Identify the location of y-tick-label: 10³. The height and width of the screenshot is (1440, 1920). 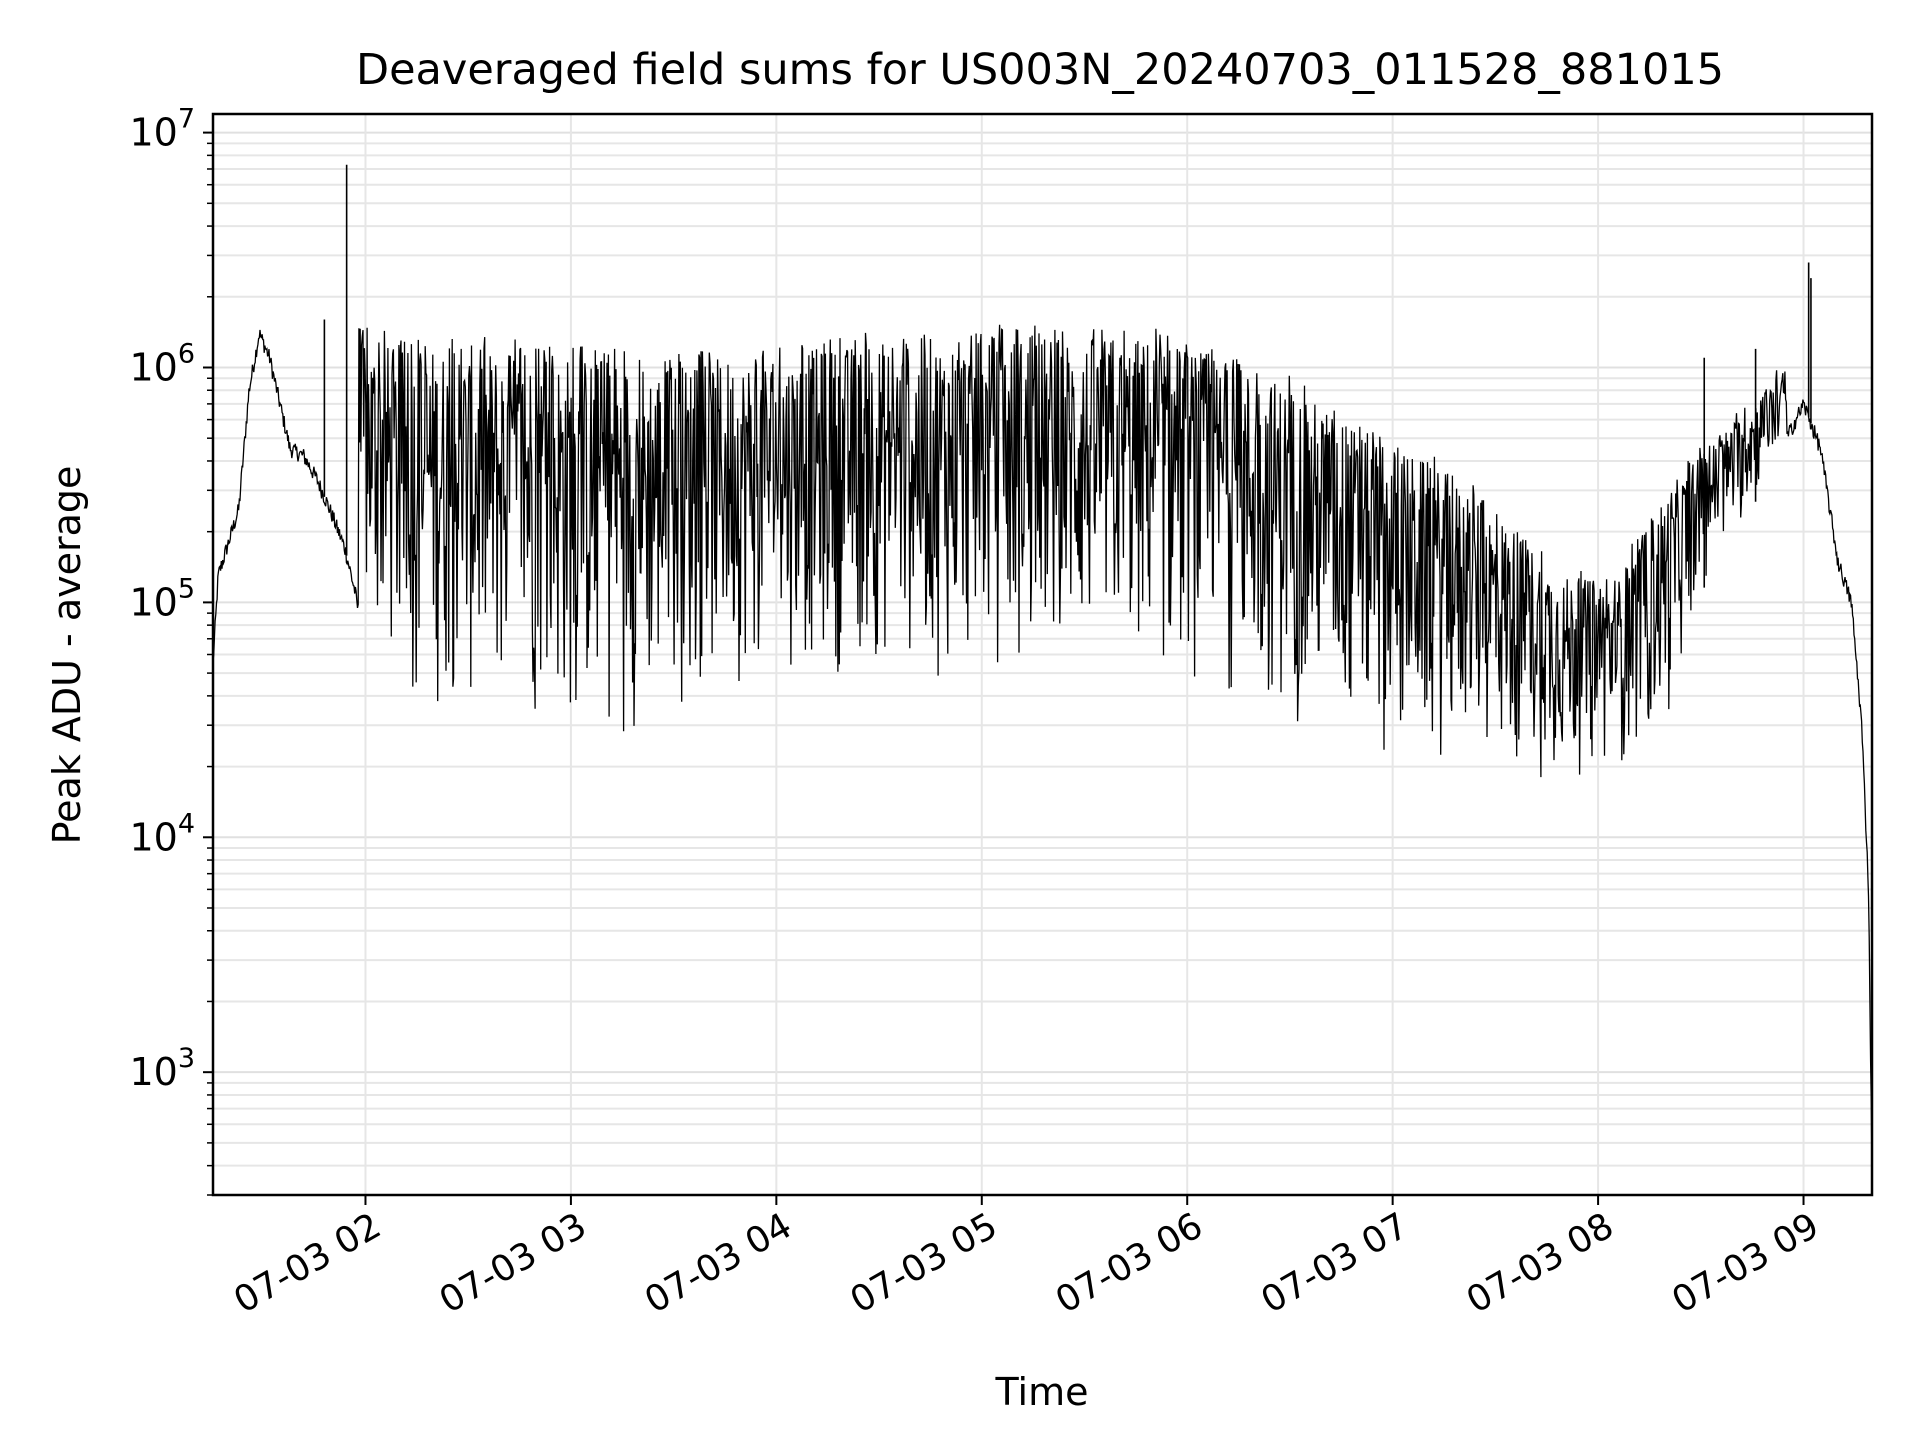
(162, 1068).